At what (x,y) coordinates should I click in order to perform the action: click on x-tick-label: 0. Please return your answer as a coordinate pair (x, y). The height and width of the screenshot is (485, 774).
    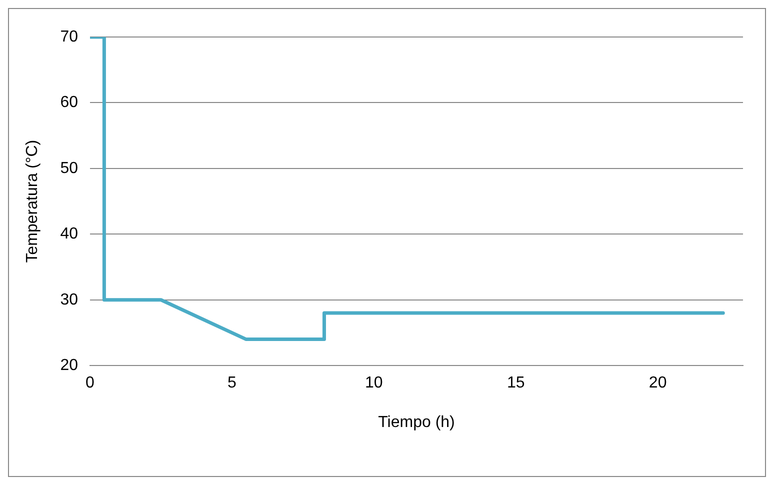
    Looking at the image, I should click on (90, 383).